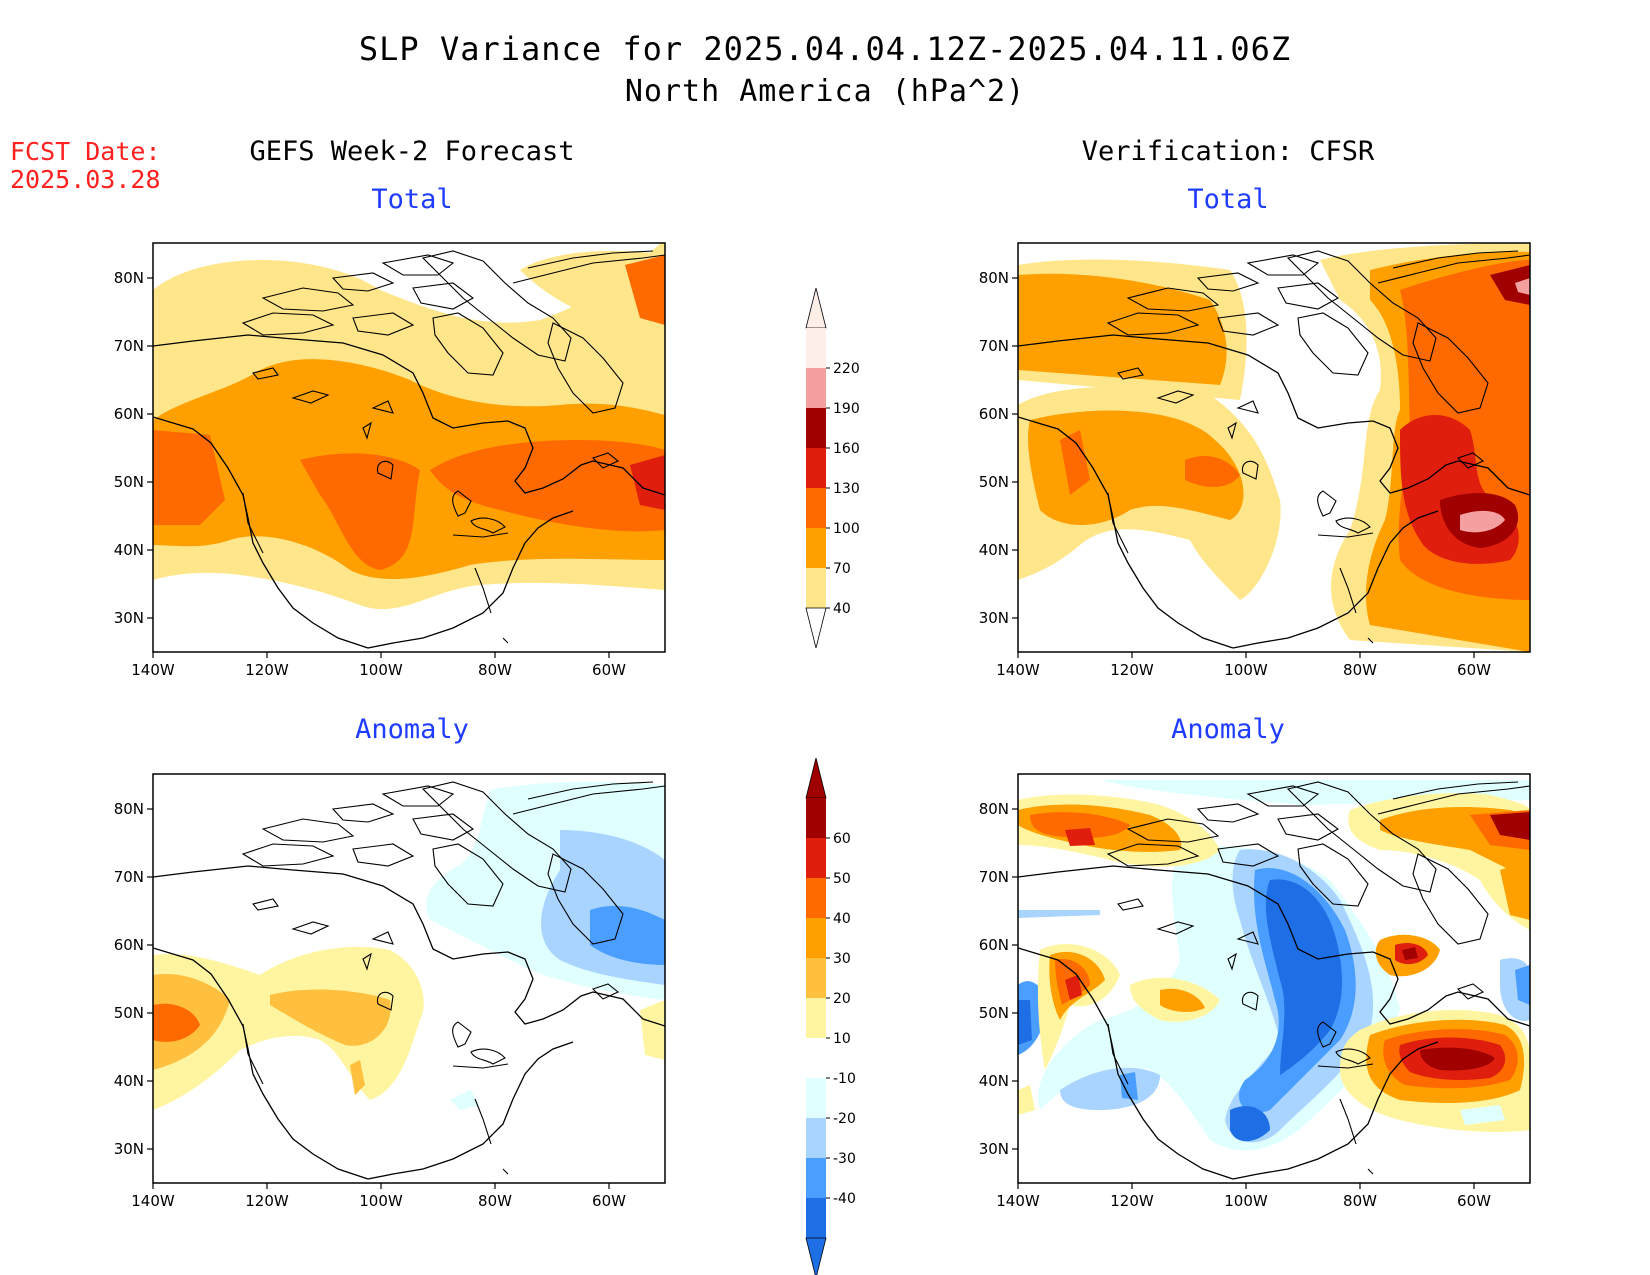 The image size is (1650, 1275). I want to click on colorbar-label: 220, so click(846, 369).